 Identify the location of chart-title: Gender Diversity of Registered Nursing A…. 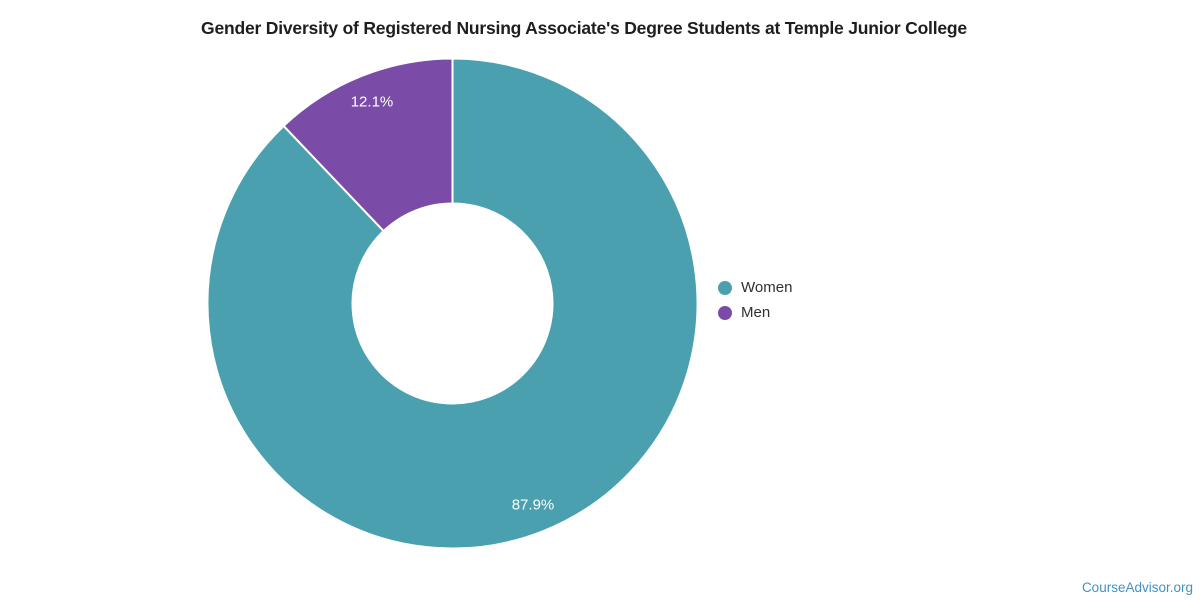
(584, 28).